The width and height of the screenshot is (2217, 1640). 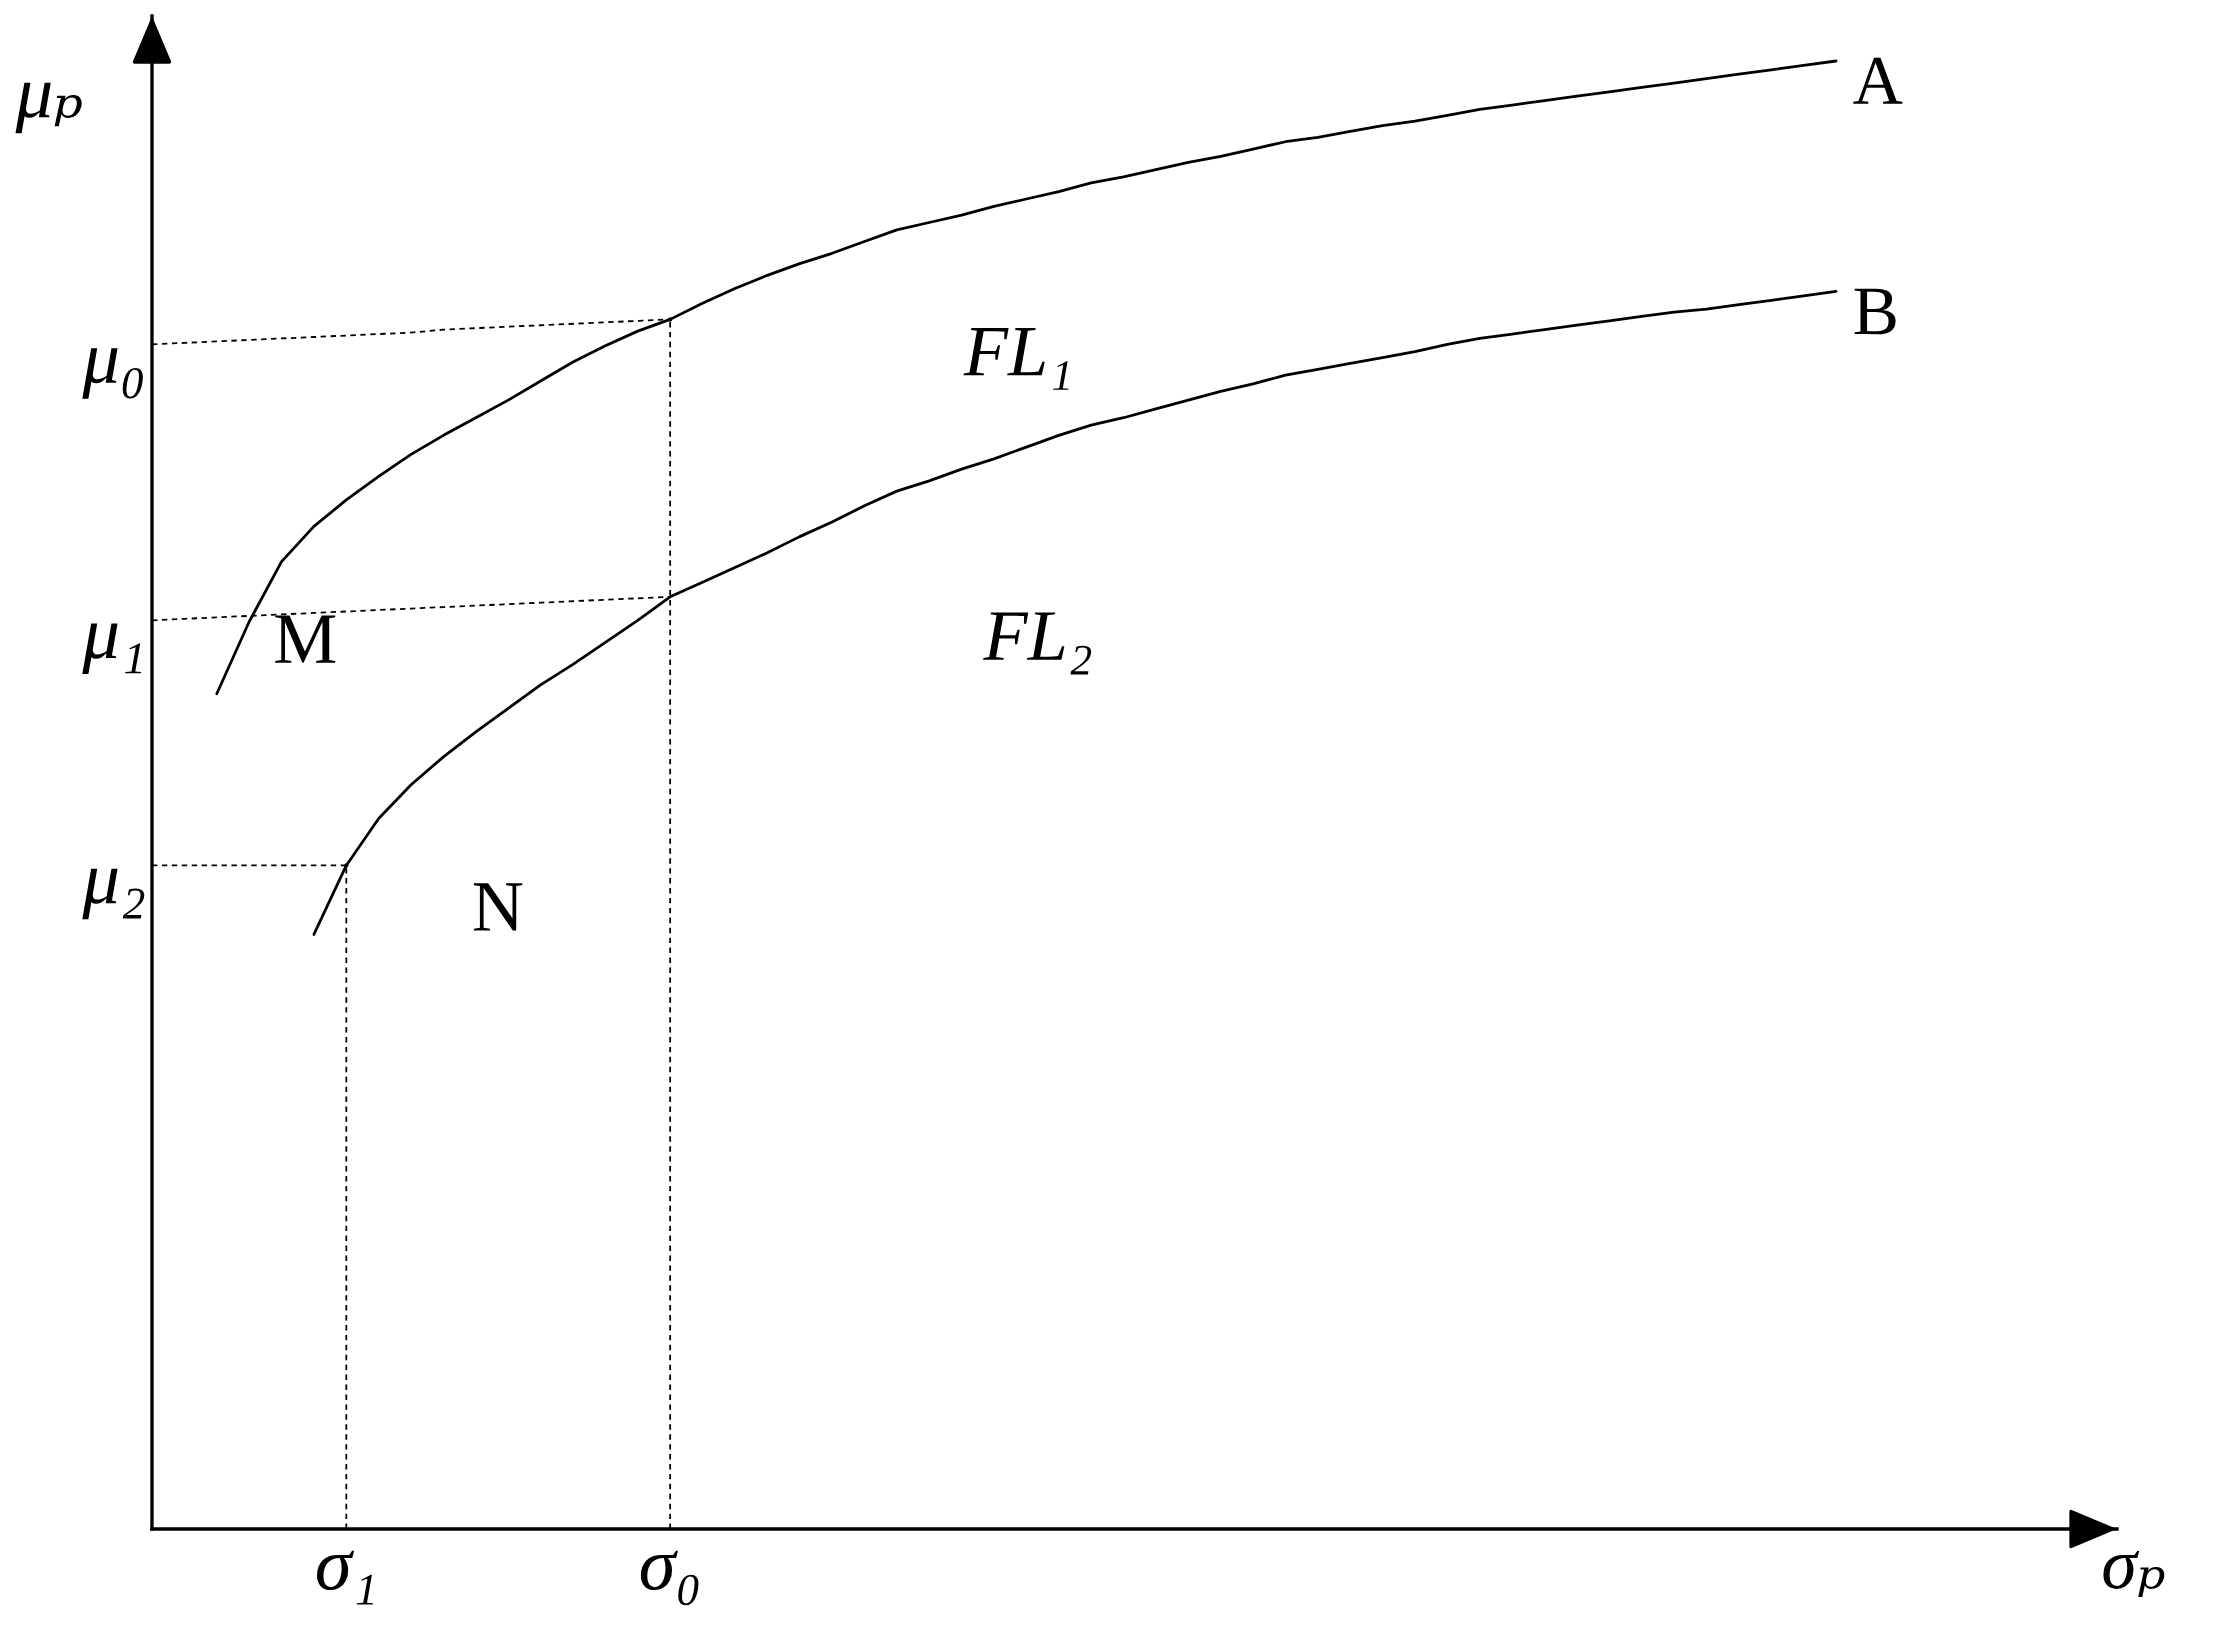 What do you see at coordinates (1875, 311) in the screenshot?
I see `series-label: B` at bounding box center [1875, 311].